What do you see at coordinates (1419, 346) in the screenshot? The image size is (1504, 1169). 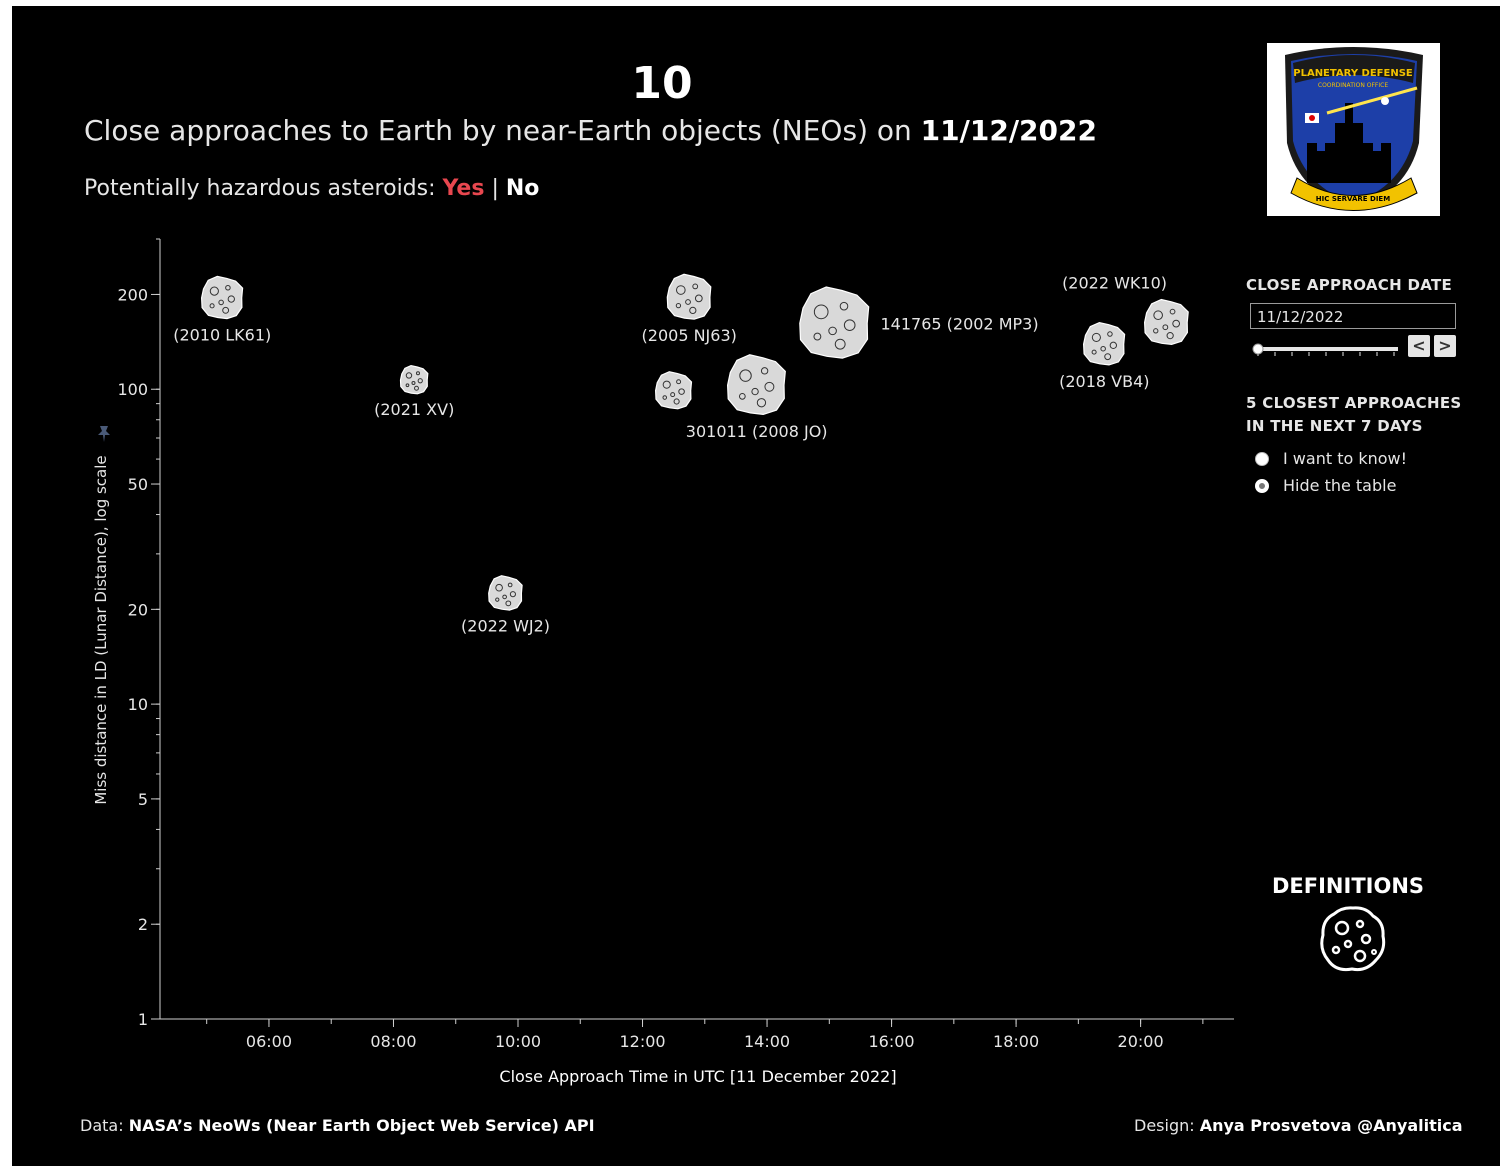 I see `prev-date-button: <` at bounding box center [1419, 346].